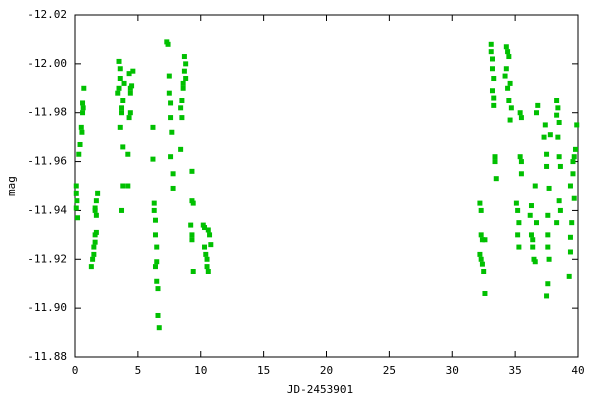  What do you see at coordinates (320, 389) in the screenshot?
I see `x-axis-label: JD-2453901` at bounding box center [320, 389].